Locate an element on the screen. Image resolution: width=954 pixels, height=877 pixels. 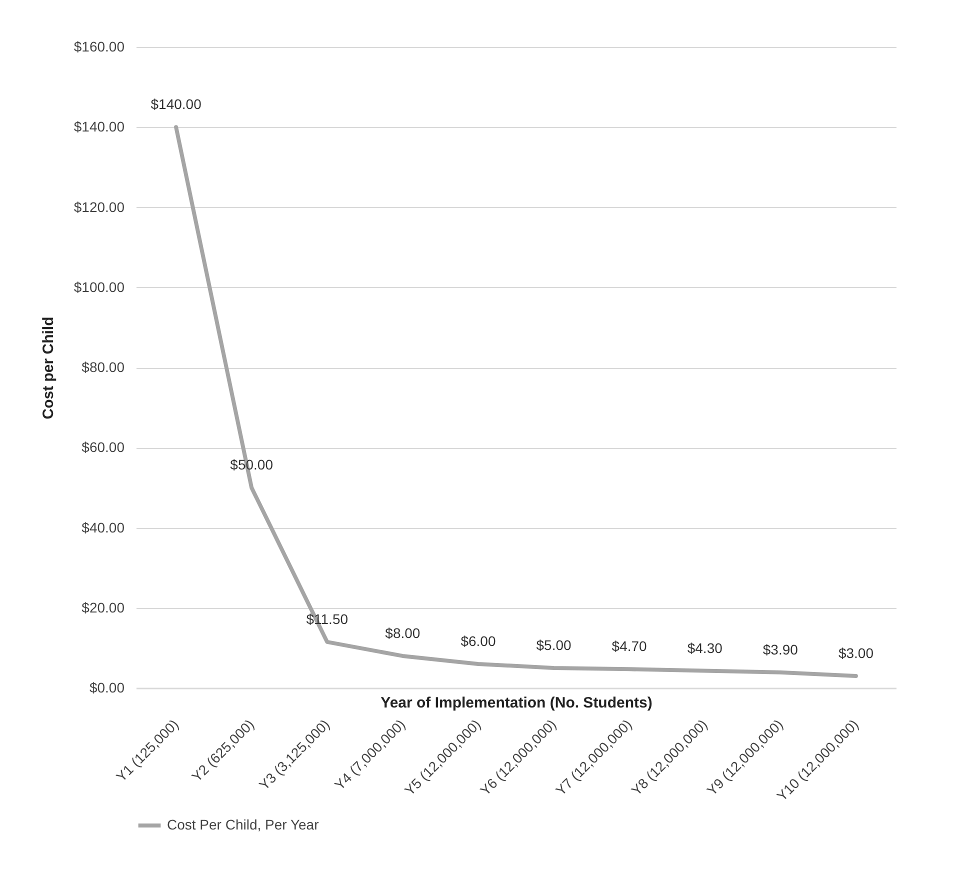
data-label: $3.00 is located at coordinates (856, 652).